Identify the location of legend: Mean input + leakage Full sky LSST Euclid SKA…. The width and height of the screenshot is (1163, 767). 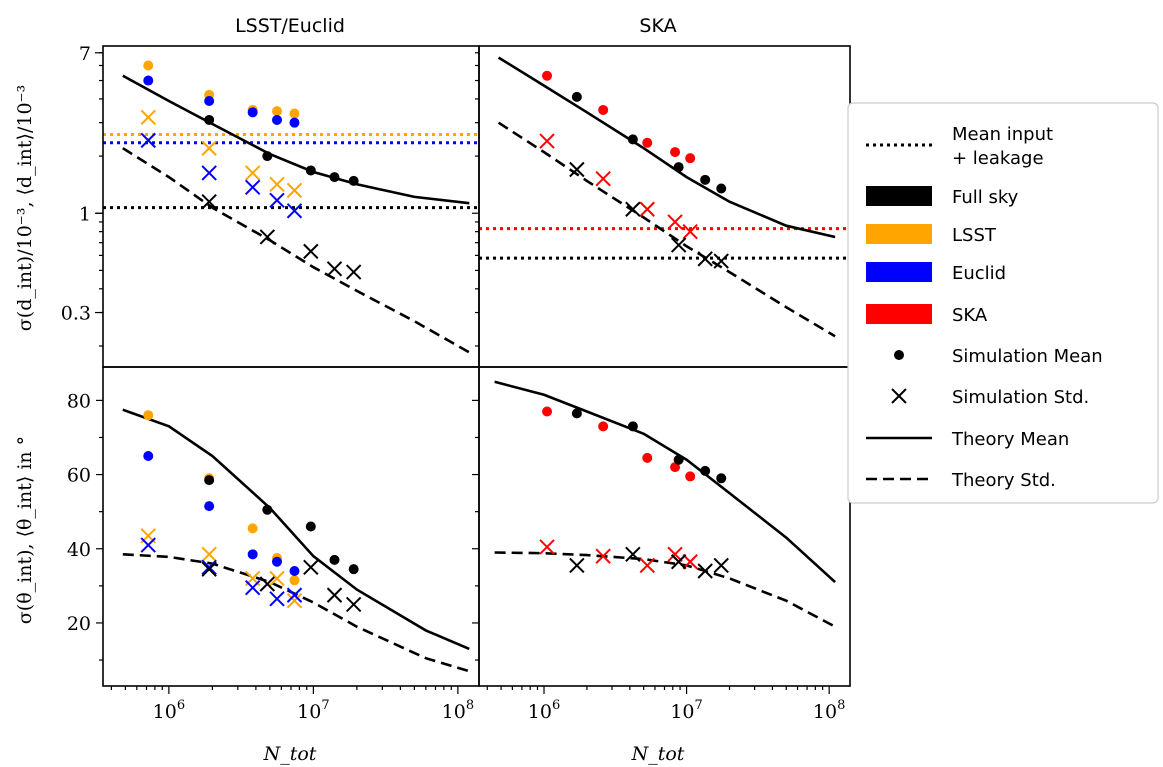
(1003, 303).